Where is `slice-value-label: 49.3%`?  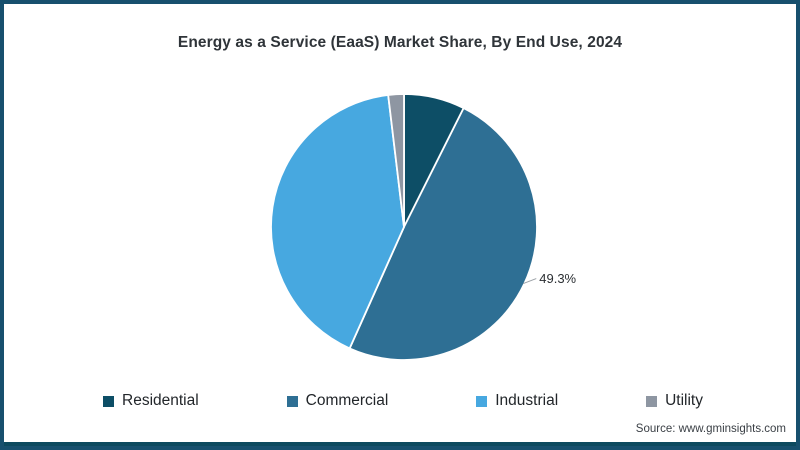
slice-value-label: 49.3% is located at coordinates (557, 278).